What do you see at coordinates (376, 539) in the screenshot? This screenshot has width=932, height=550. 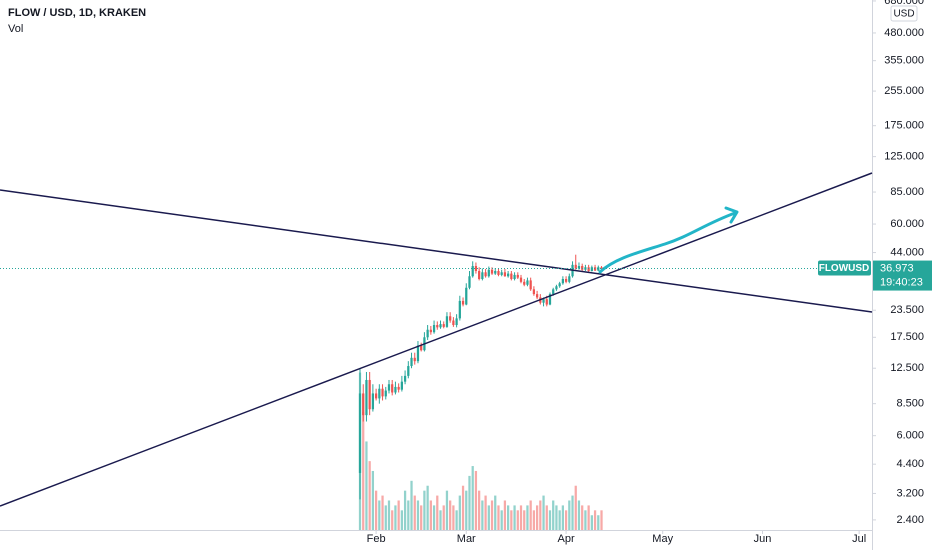 I see `x-tick-label: Feb` at bounding box center [376, 539].